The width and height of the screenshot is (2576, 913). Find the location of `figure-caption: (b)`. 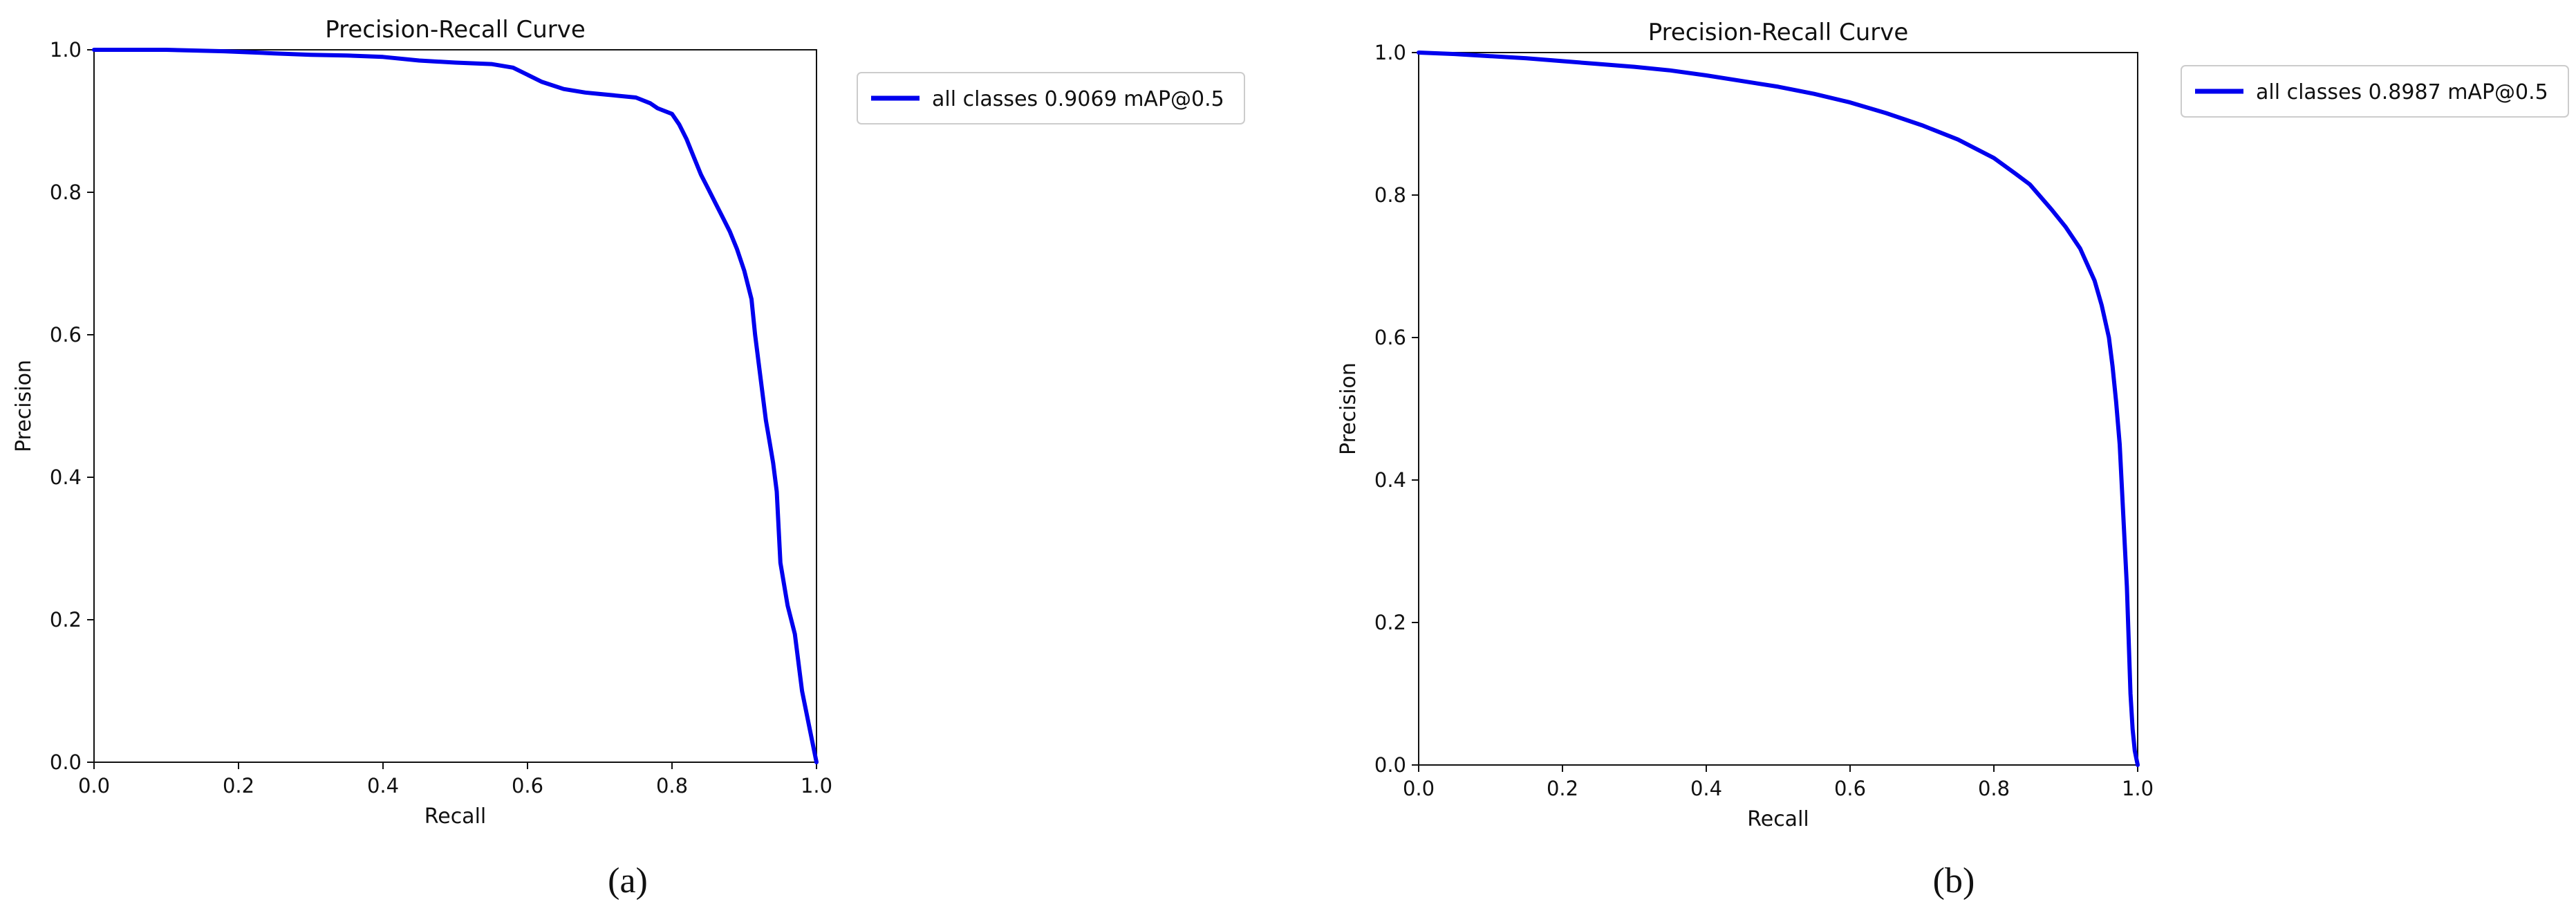

figure-caption: (b) is located at coordinates (1954, 881).